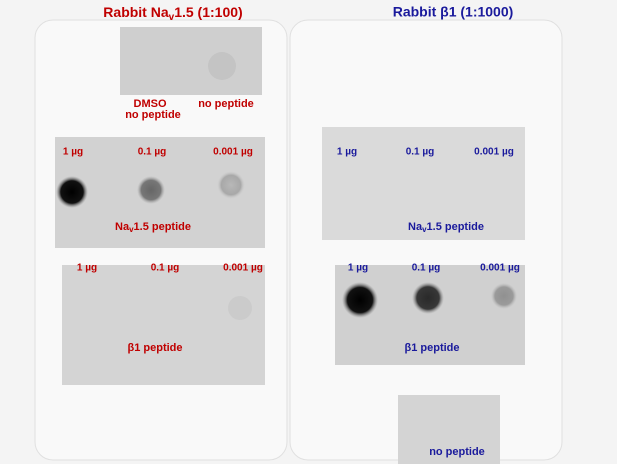 The image size is (617, 464). I want to click on title-part: Rabbit Na, so click(136, 12).